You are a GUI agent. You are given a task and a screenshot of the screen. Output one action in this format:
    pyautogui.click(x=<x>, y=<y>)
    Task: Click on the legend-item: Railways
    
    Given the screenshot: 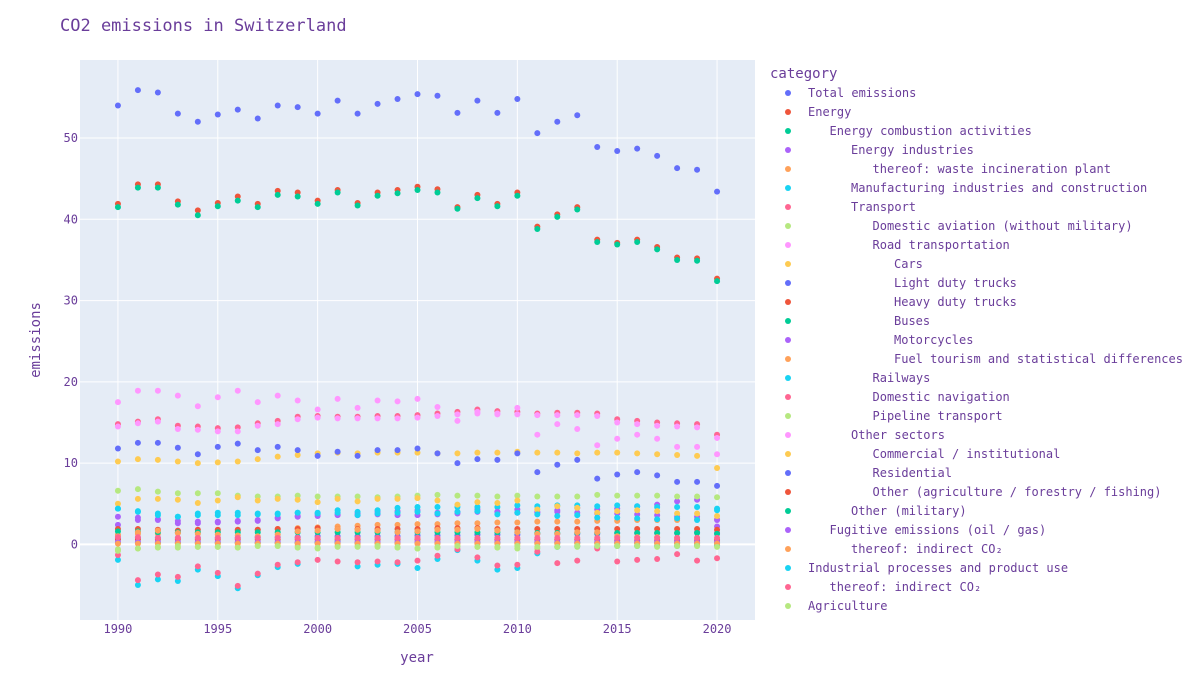 What is the action you would take?
    pyautogui.click(x=857, y=378)
    